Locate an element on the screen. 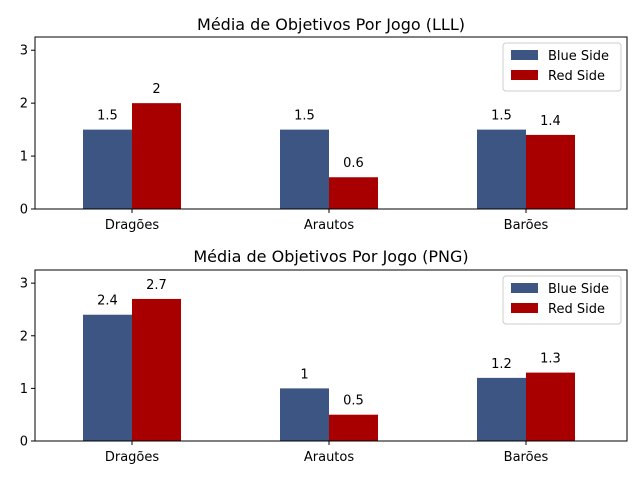 The image size is (640, 480). data-label: 1.2 is located at coordinates (501, 364).